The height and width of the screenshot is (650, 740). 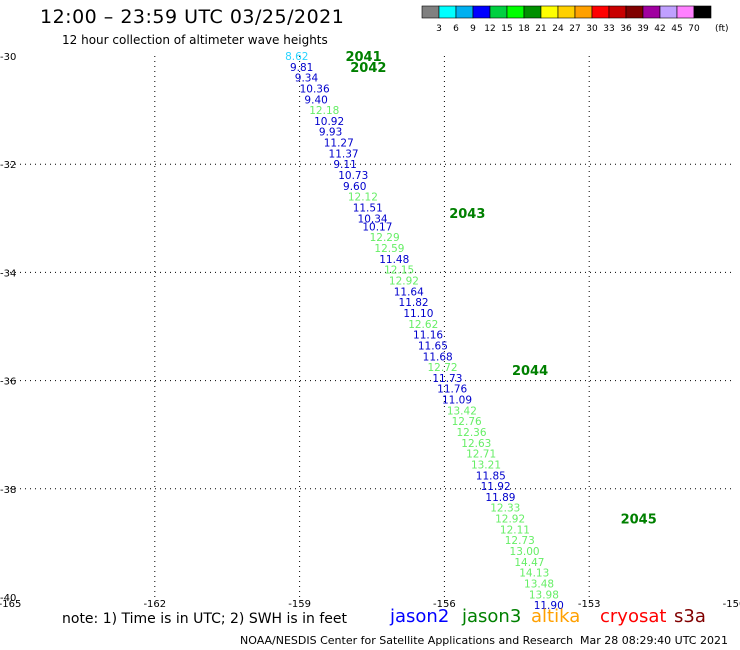 I want to click on y-tick-label: -40, so click(x=8, y=598).